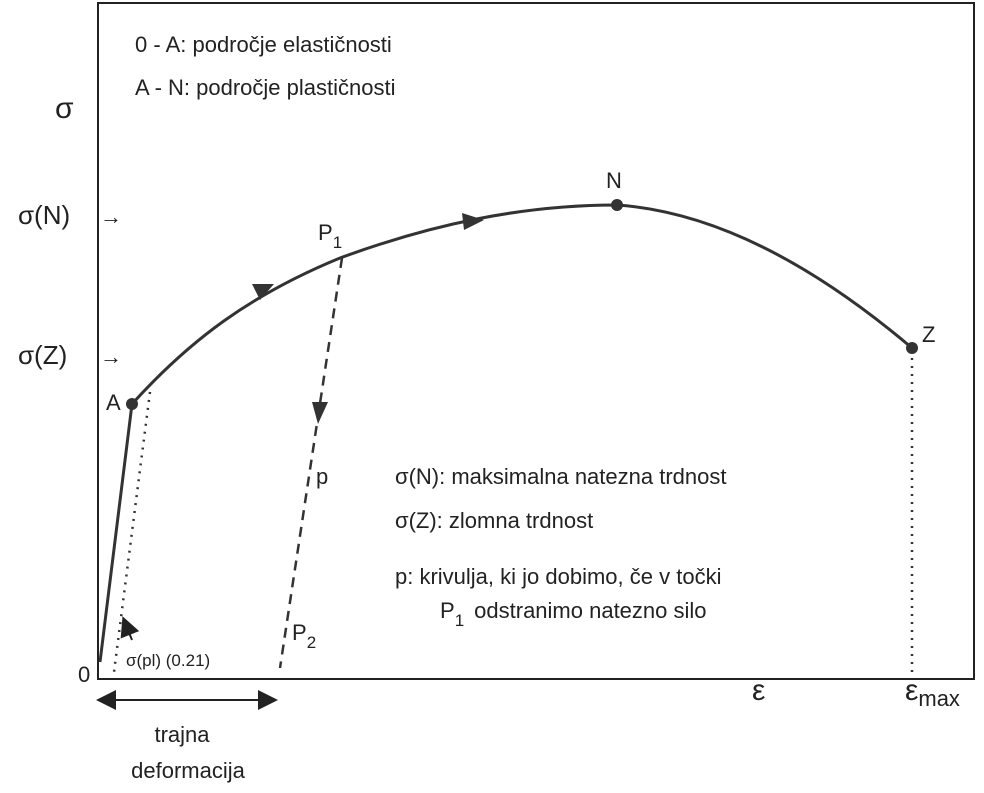 This screenshot has height=793, width=984. I want to click on x-axis-label: ε, so click(758, 690).